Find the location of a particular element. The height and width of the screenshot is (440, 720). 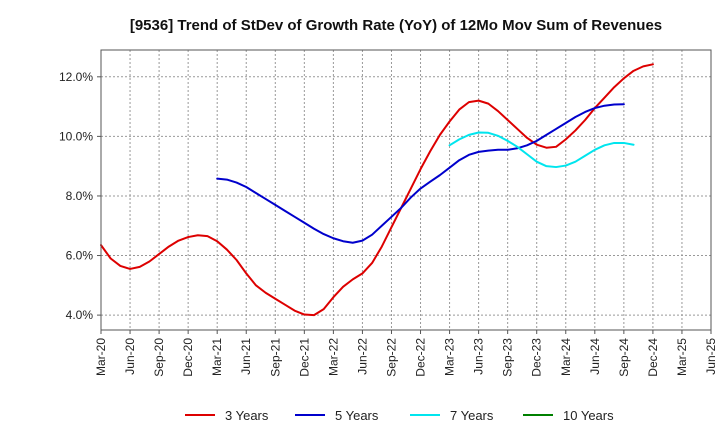

x-tick-label: Sep-21 is located at coordinates (275, 357).